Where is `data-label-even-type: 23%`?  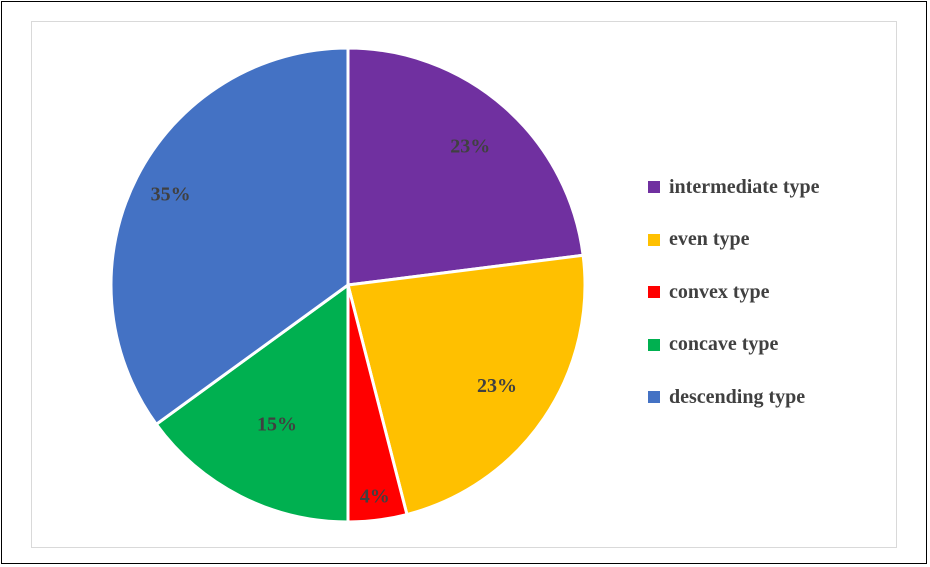 data-label-even-type: 23% is located at coordinates (497, 386).